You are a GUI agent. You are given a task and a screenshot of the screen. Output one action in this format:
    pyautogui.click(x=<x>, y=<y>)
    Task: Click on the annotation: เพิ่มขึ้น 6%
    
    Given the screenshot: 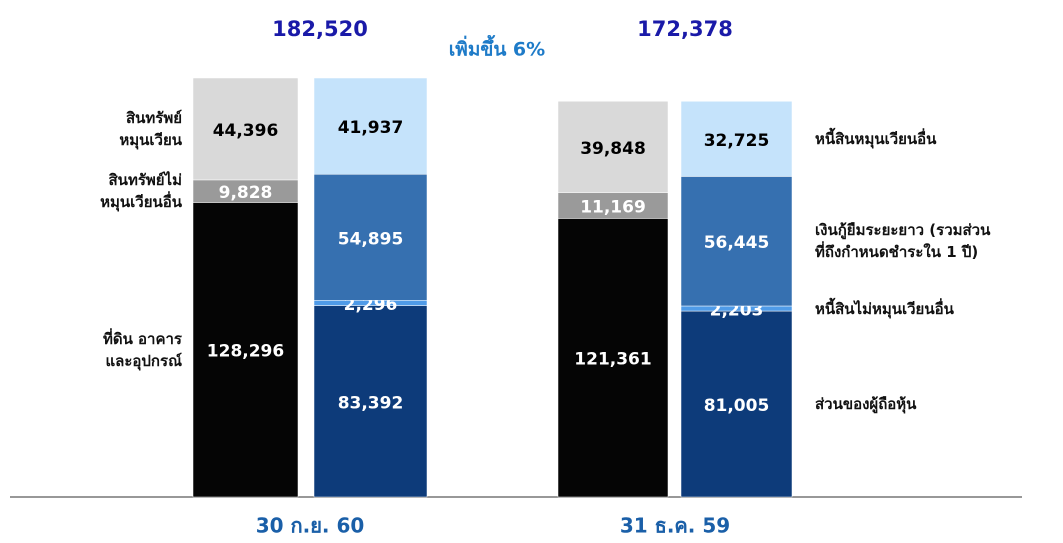 What is the action you would take?
    pyautogui.click(x=497, y=48)
    